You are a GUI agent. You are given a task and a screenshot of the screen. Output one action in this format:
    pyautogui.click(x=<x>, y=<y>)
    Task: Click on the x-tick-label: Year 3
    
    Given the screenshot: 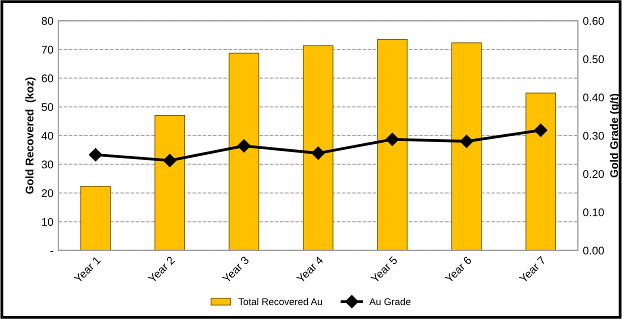 What is the action you would take?
    pyautogui.click(x=236, y=270)
    